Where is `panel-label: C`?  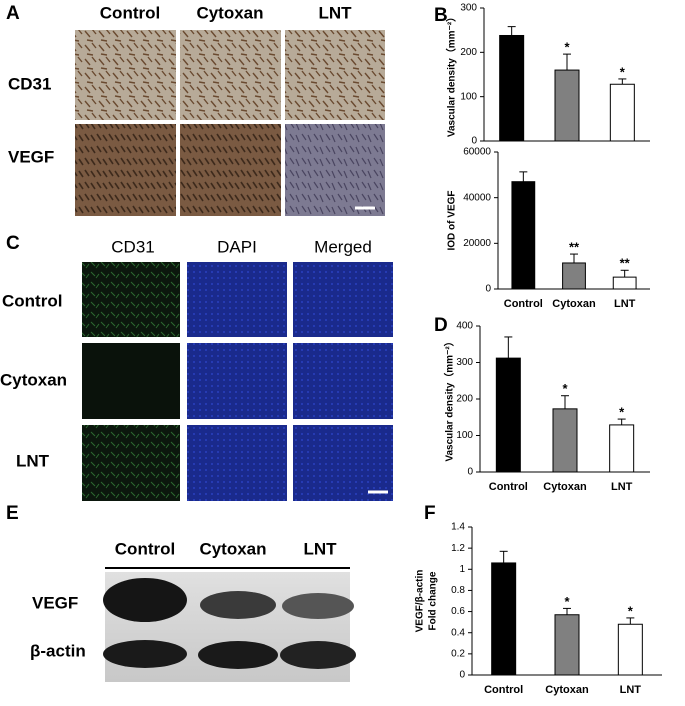 panel-label: C is located at coordinates (13, 243).